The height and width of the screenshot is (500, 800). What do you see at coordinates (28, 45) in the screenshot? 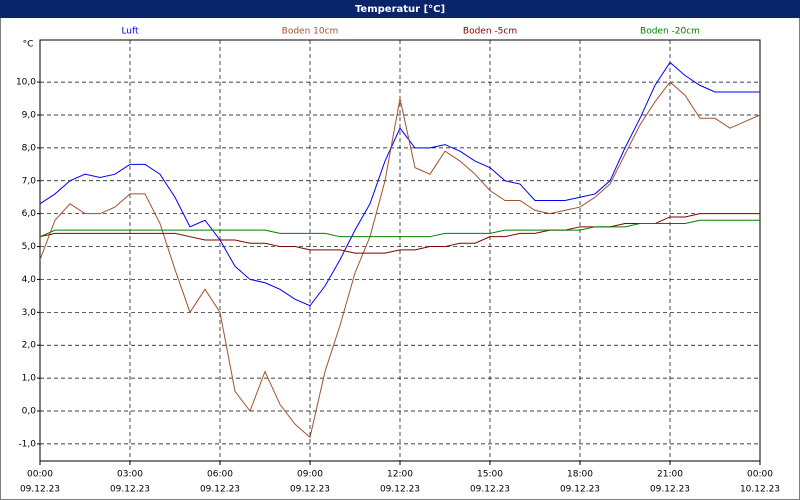
I see `y-axis-unit: °C` at bounding box center [28, 45].